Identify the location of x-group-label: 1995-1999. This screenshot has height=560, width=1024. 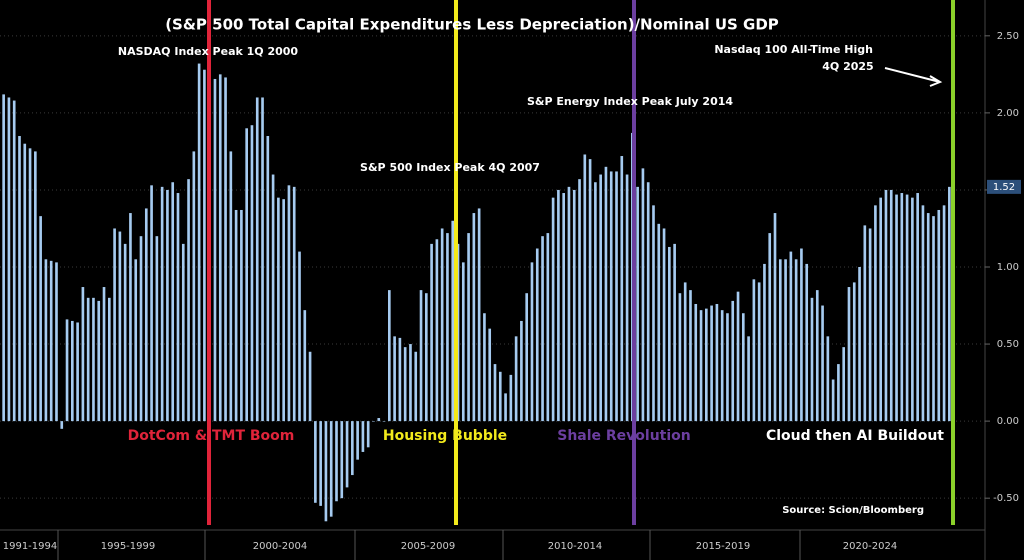
(128, 546).